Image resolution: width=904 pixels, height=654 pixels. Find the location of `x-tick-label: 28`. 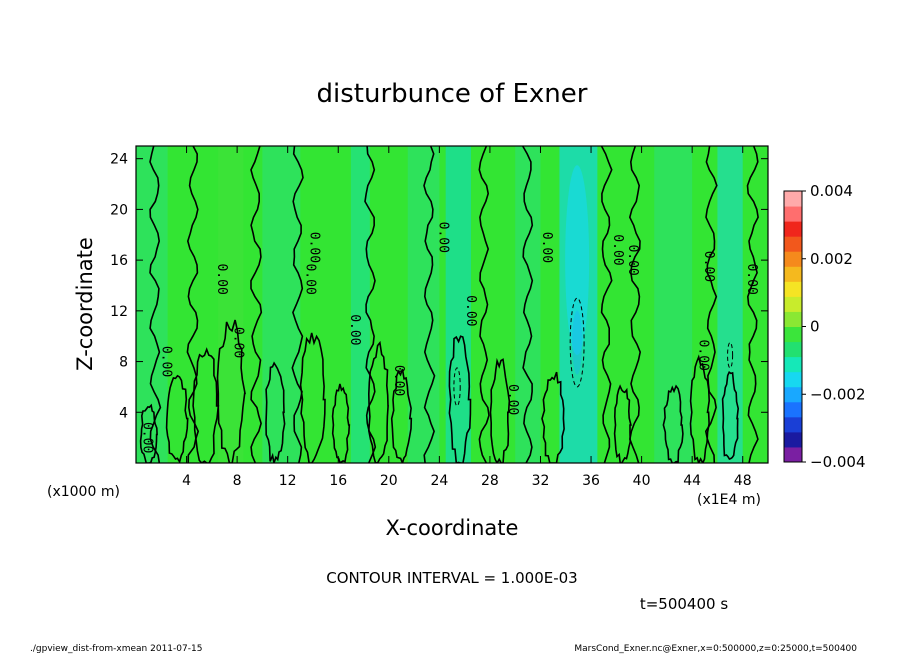

x-tick-label: 28 is located at coordinates (490, 481).